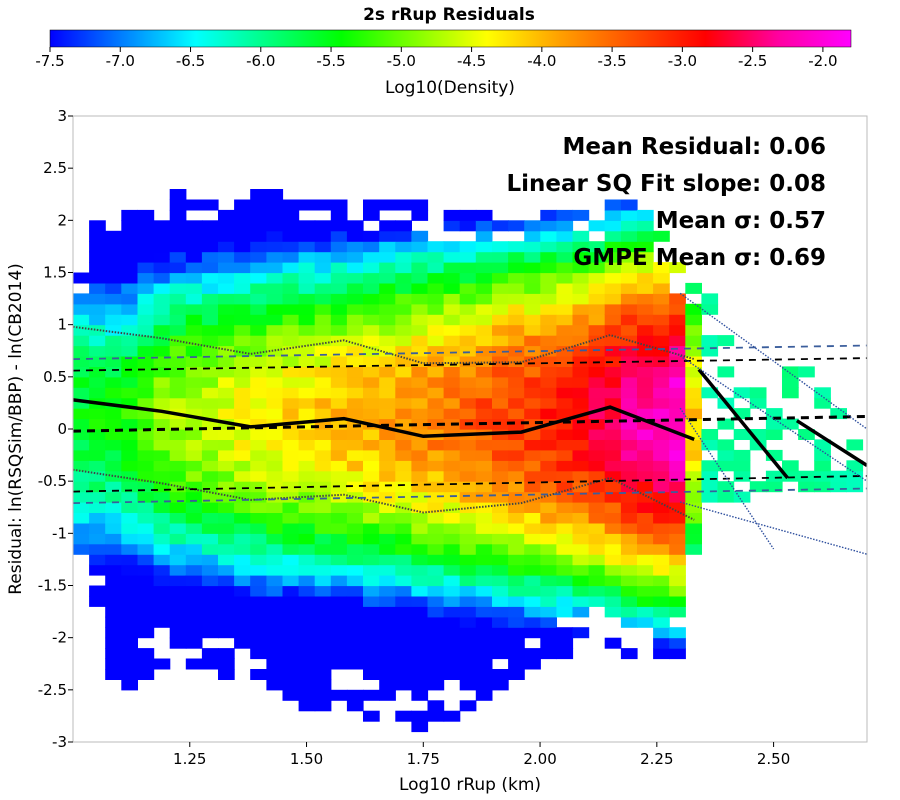 The image size is (900, 800). What do you see at coordinates (384, 345) in the screenshot?
I see `series-mean-plus-sigma` at bounding box center [384, 345].